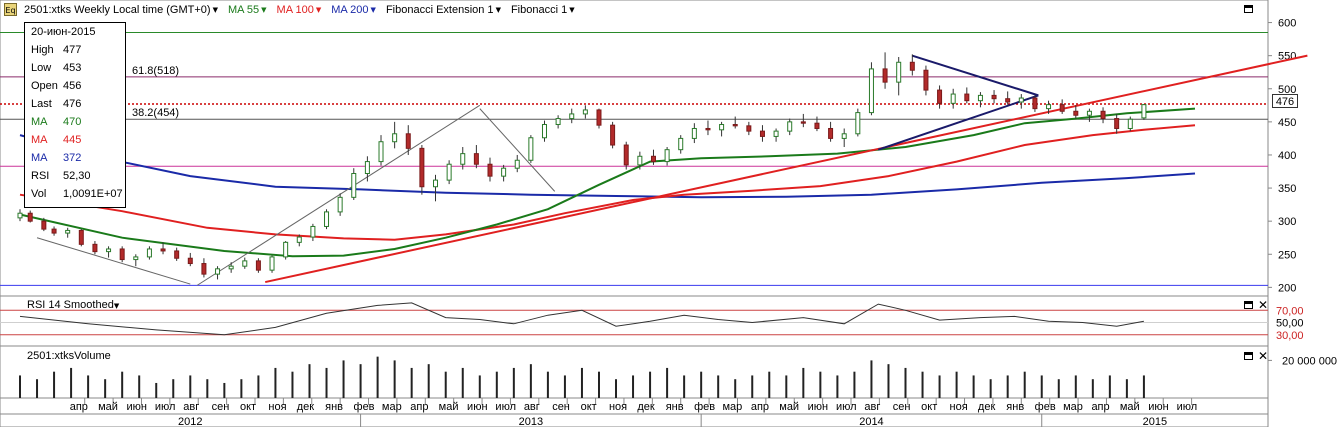  What do you see at coordinates (607, 166) in the screenshot?
I see `ma200-line` at bounding box center [607, 166].